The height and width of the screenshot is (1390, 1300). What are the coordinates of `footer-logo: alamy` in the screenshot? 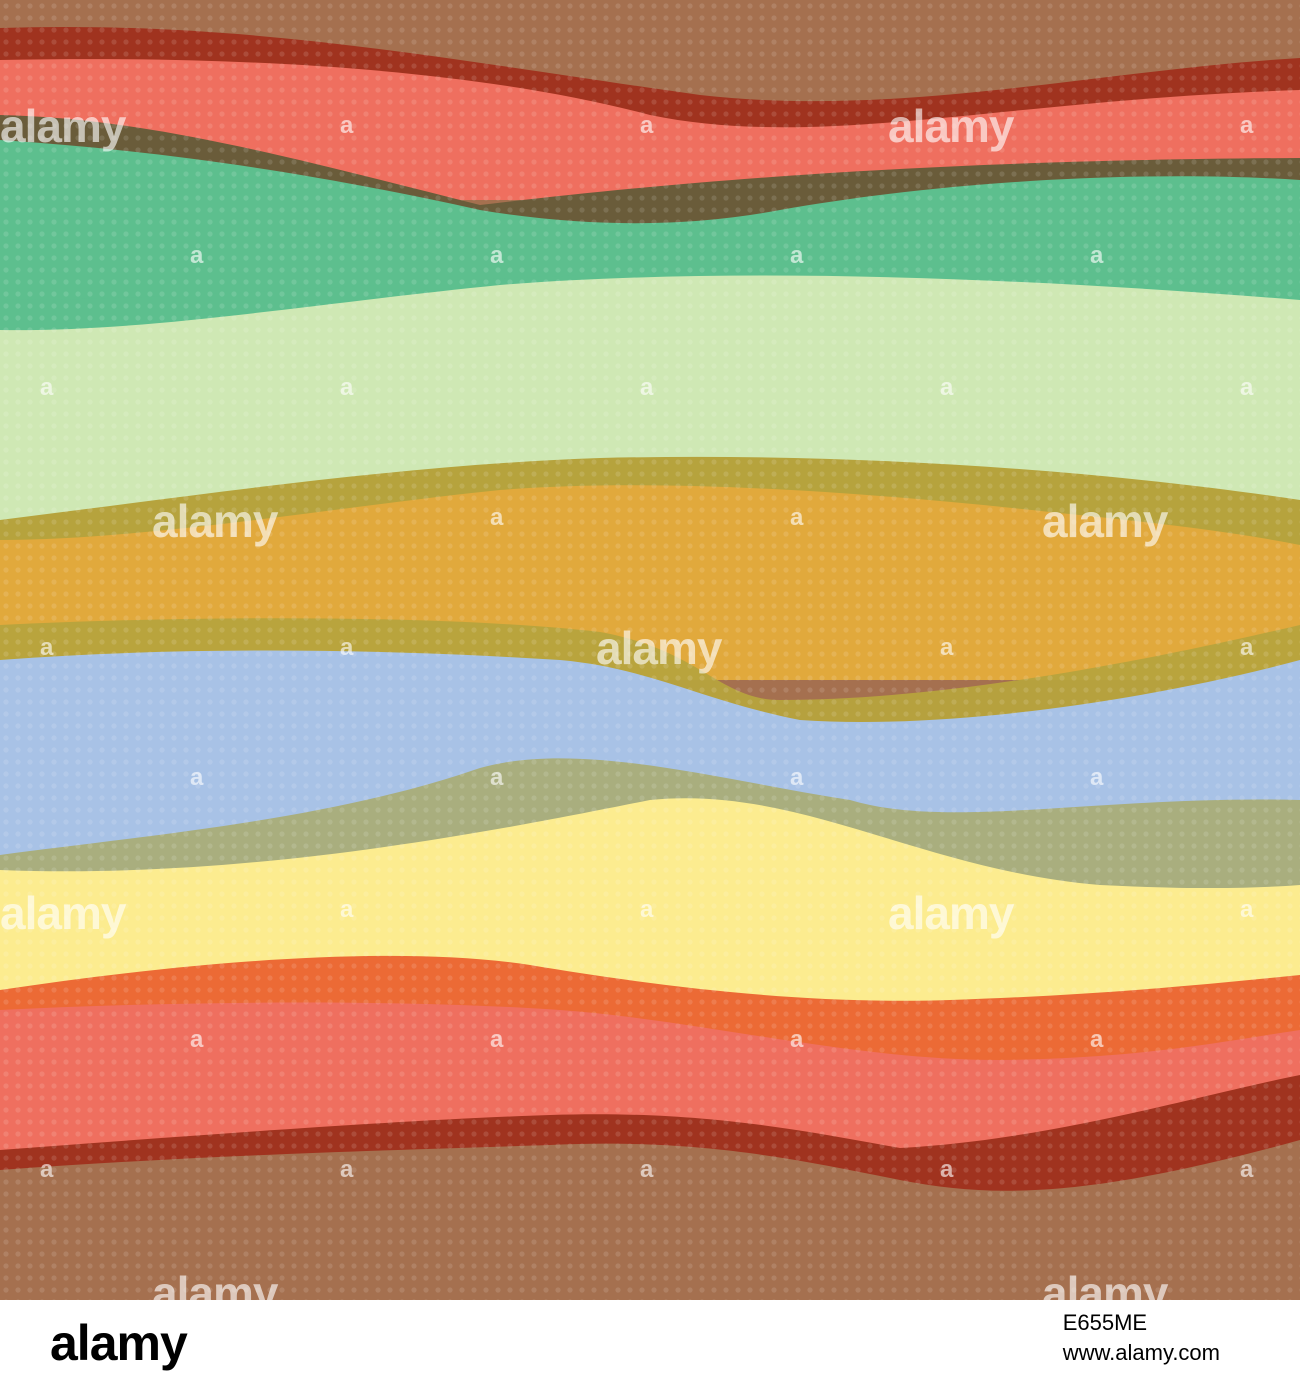 It's located at (119, 1343).